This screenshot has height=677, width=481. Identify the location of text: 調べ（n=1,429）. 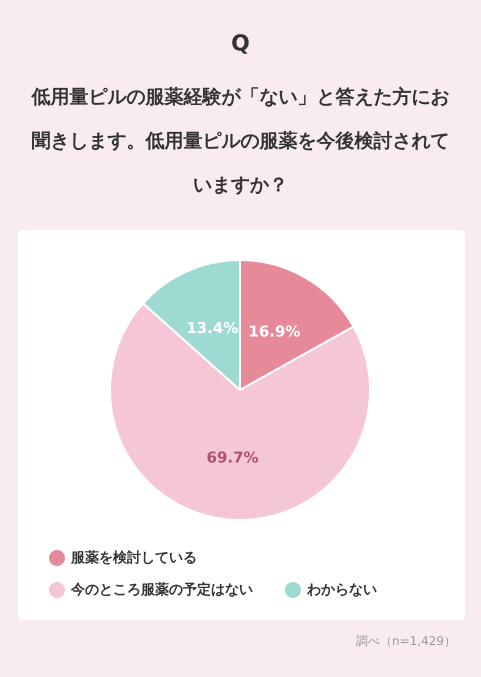
(406, 641).